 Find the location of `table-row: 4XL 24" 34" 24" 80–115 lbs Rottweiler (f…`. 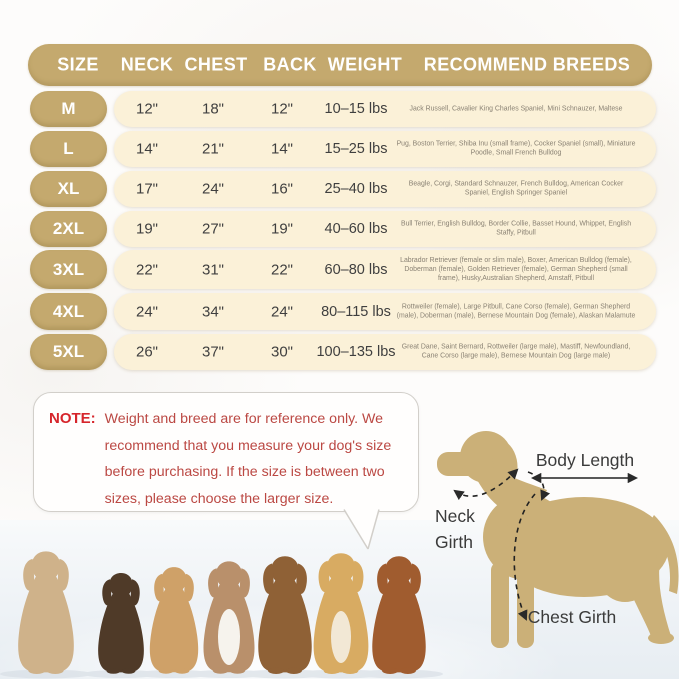

table-row: 4XL 24" 34" 24" 80–115 lbs Rottweiler (f… is located at coordinates (339, 311).